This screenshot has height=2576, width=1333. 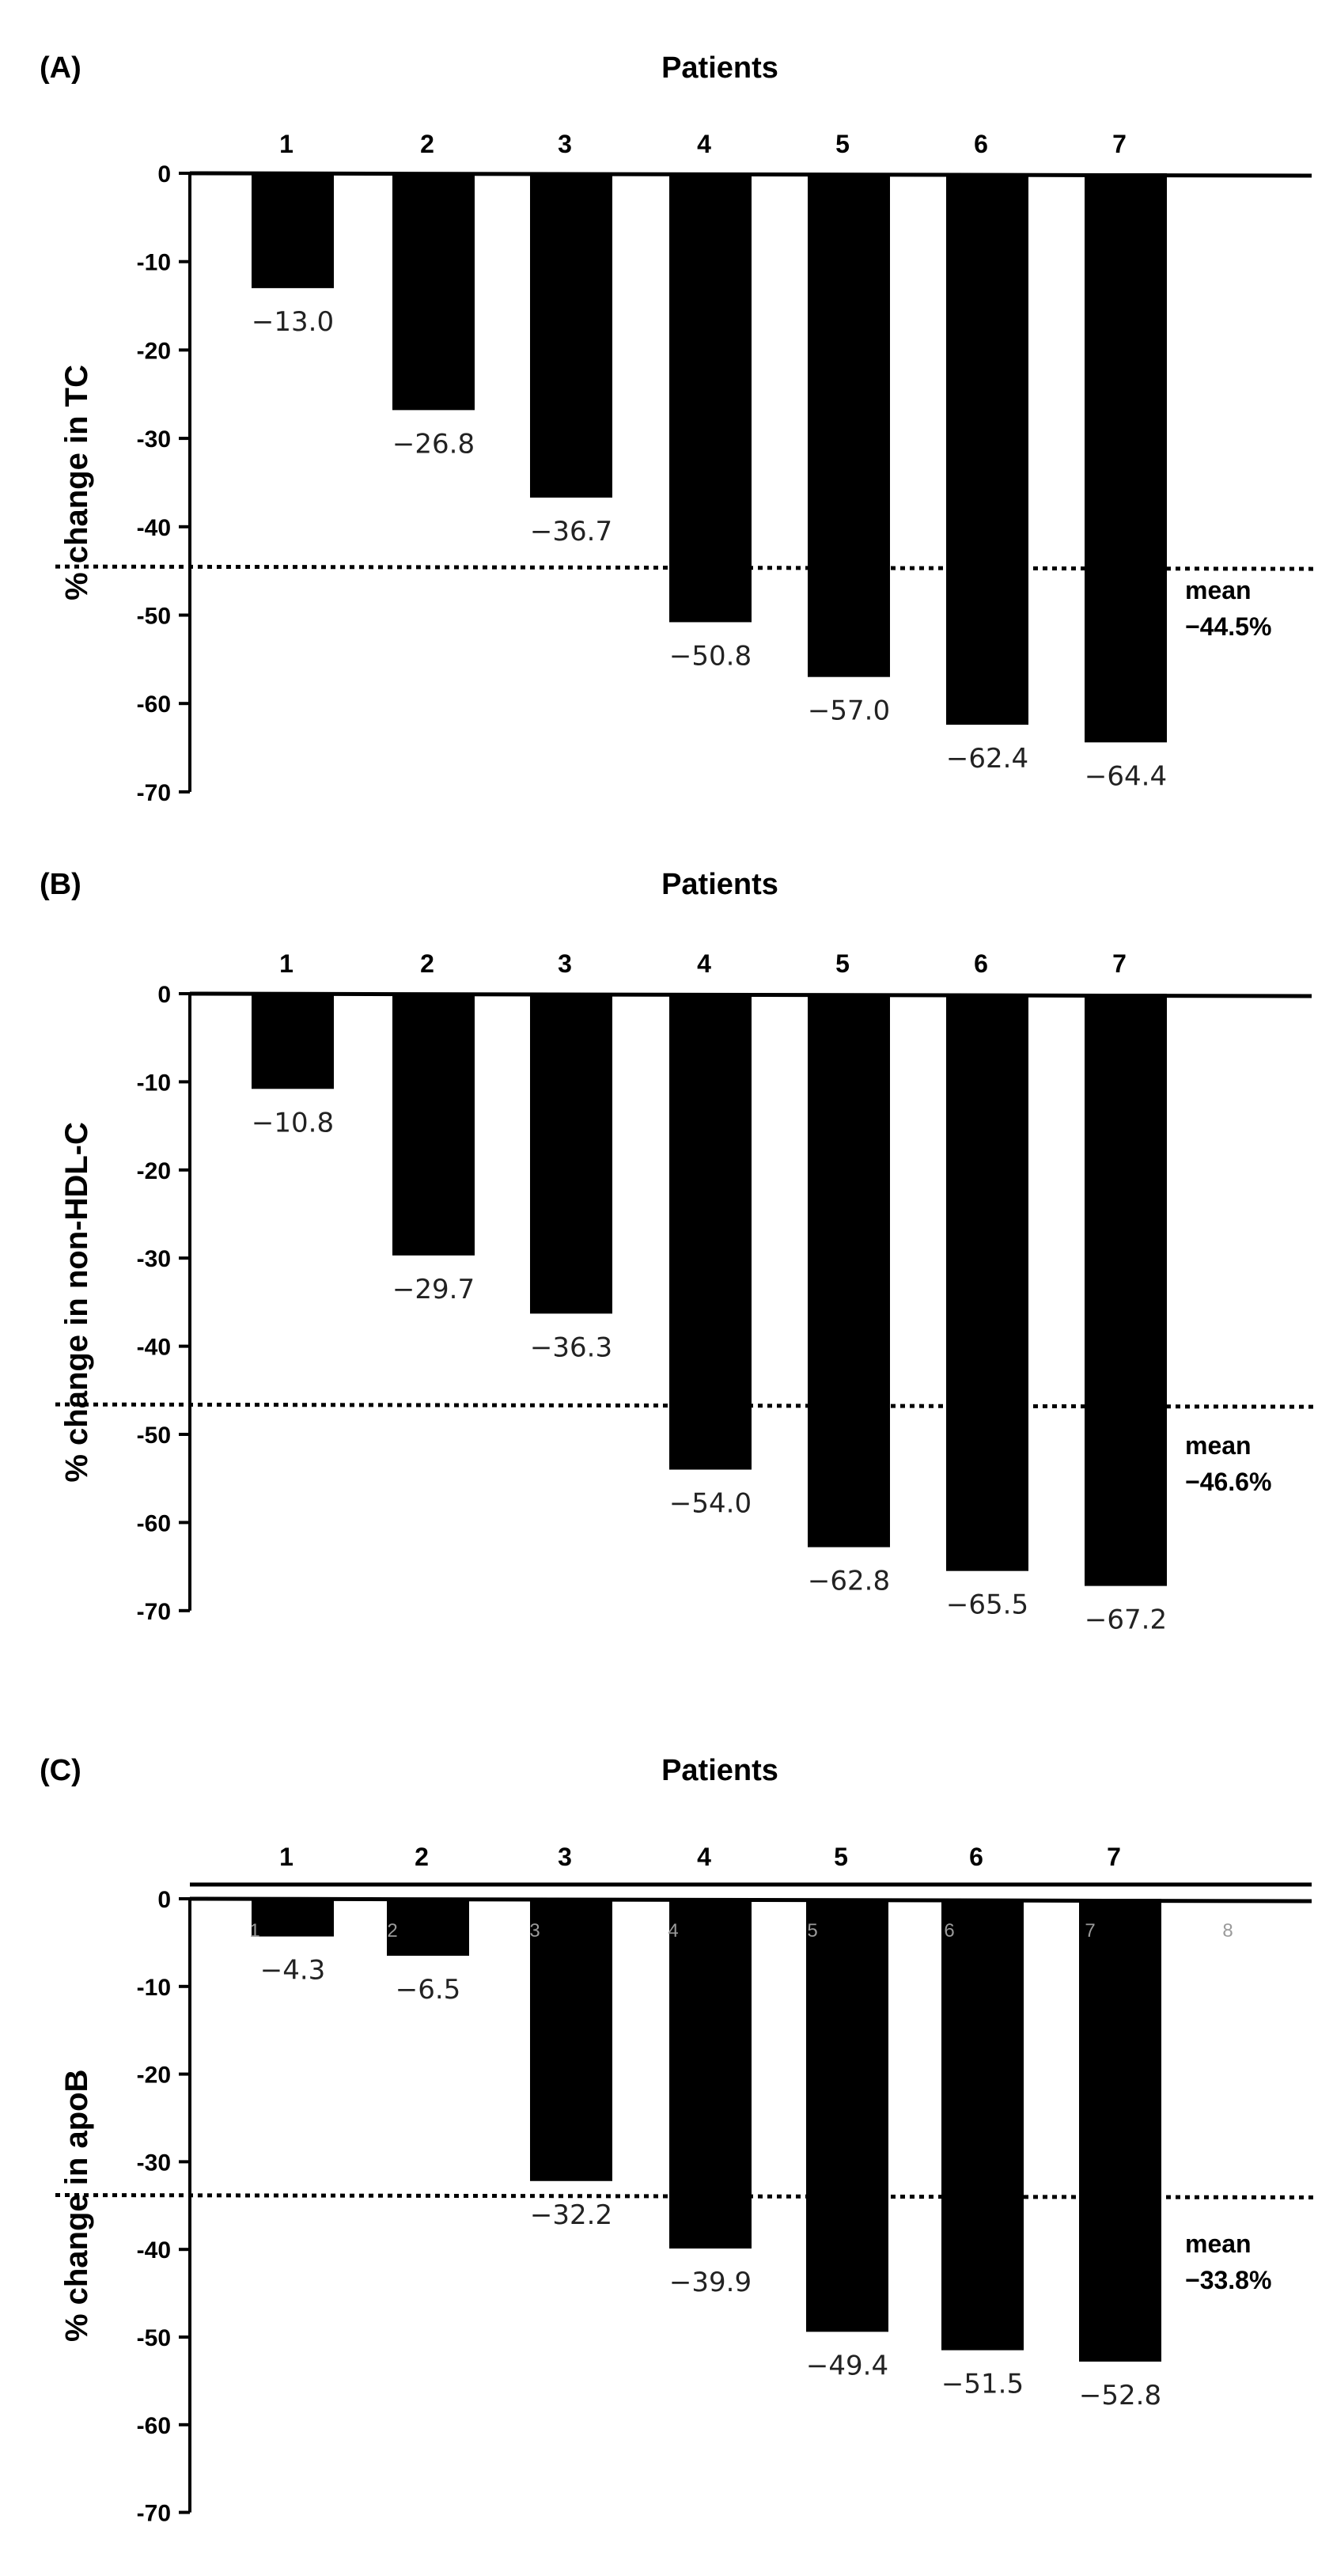 I want to click on data-label: −65.5, so click(x=987, y=1605).